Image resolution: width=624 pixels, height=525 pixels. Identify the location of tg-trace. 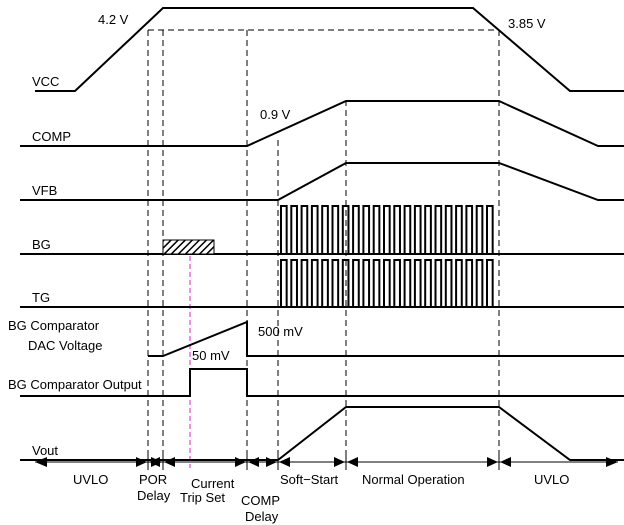
(322, 283).